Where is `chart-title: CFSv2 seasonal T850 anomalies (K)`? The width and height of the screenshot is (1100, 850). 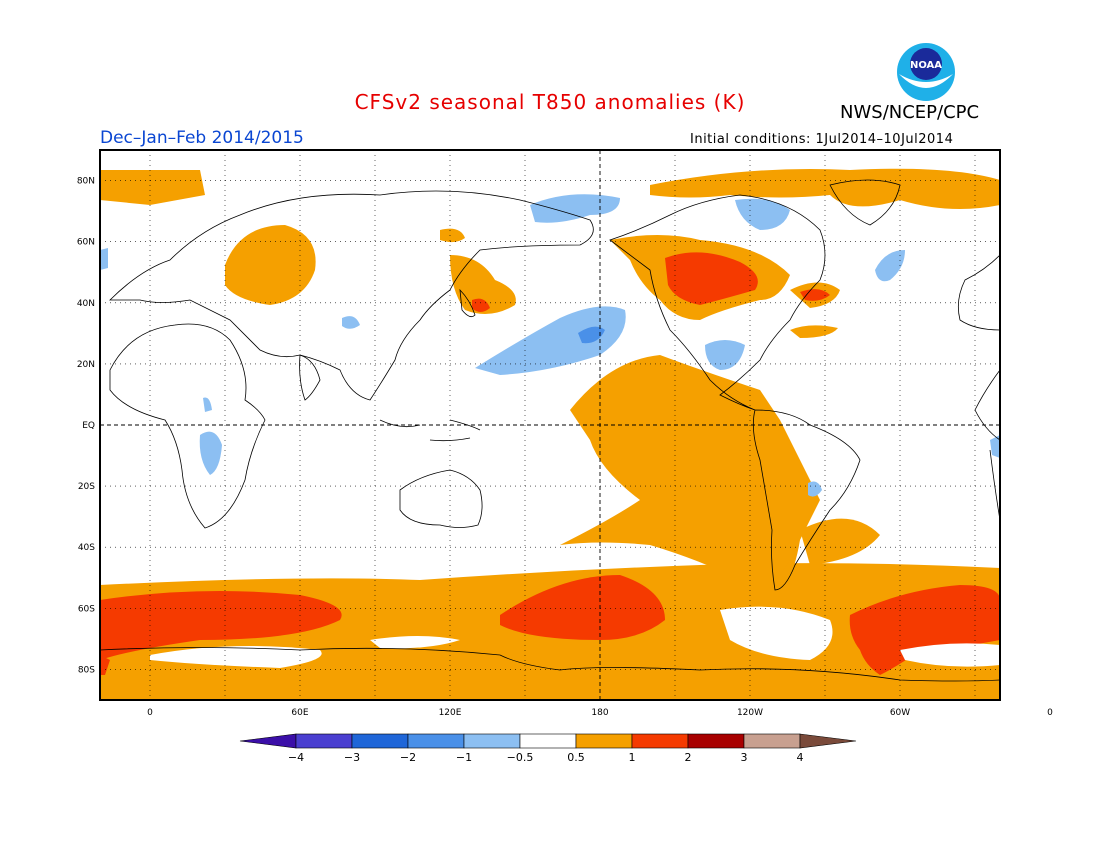
chart-title: CFSv2 seasonal T850 anomalies (K) is located at coordinates (550, 102).